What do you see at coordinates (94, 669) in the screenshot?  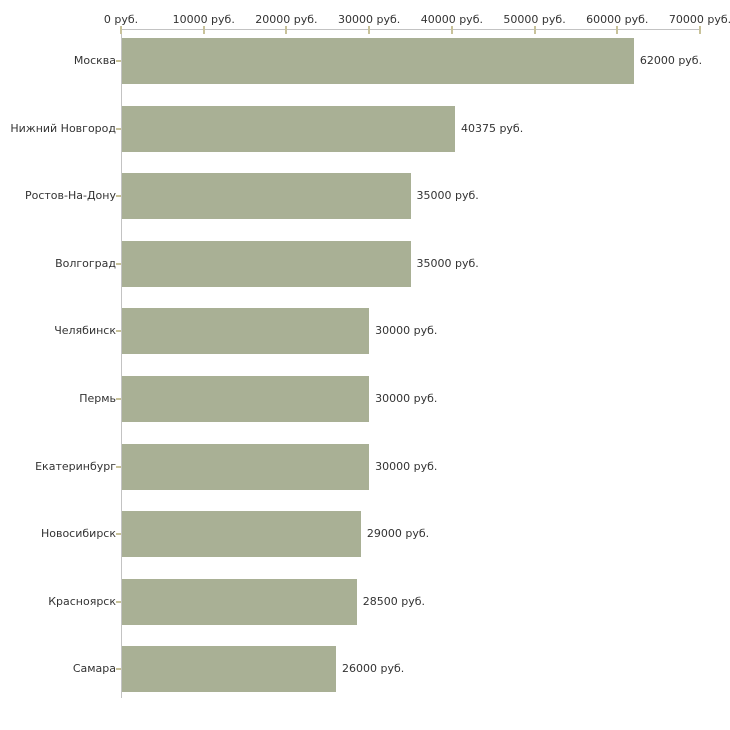 I see `category-label: Самара` at bounding box center [94, 669].